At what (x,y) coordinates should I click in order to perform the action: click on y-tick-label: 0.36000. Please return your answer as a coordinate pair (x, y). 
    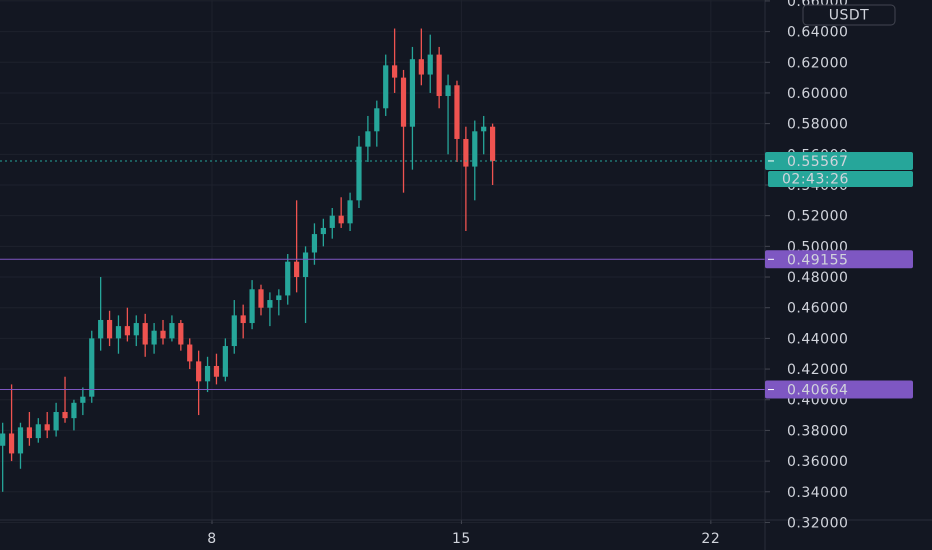
    Looking at the image, I should click on (817, 462).